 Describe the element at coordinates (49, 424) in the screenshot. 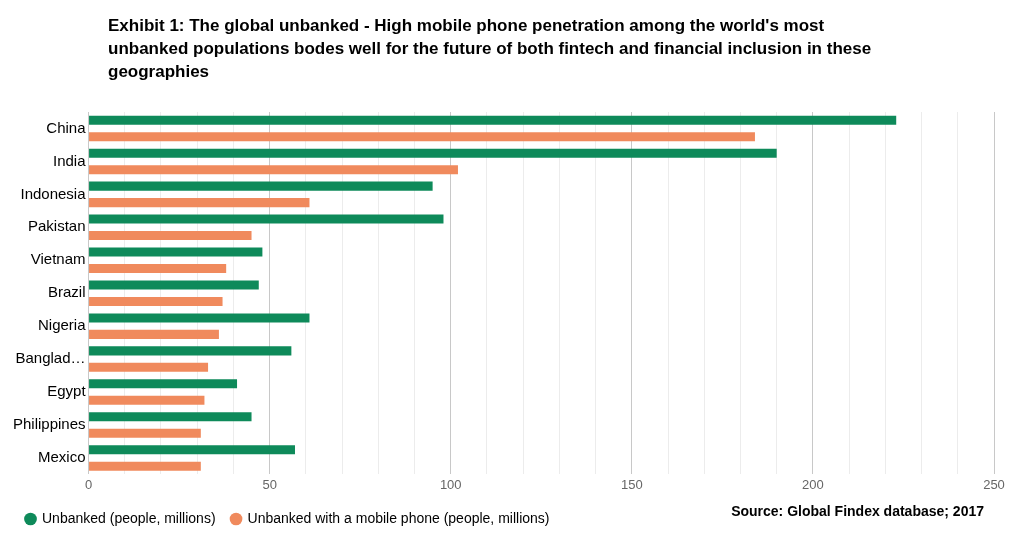

I see `y-tick-label: Philippines` at that location.